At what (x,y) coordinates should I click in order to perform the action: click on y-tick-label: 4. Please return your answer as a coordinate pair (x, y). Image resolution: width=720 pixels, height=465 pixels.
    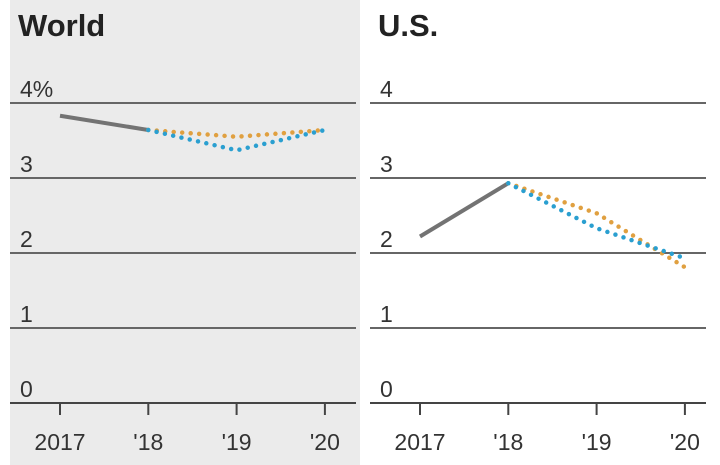
    Looking at the image, I should click on (386, 89).